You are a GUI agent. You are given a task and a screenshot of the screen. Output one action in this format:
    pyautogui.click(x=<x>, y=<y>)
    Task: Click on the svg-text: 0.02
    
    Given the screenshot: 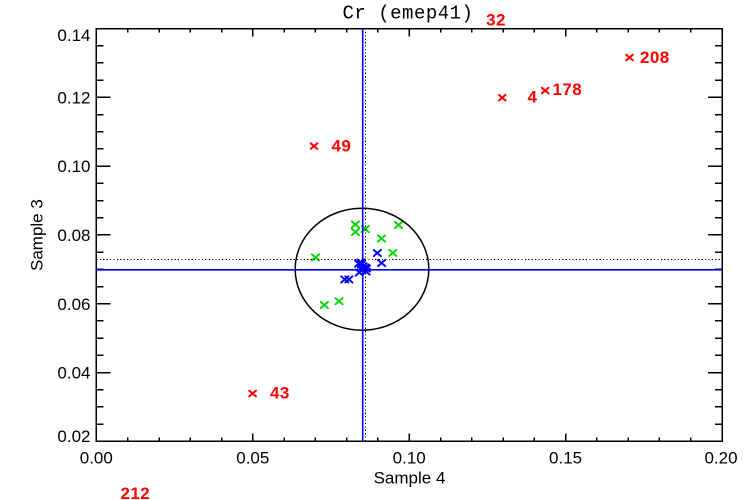 What is the action you would take?
    pyautogui.click(x=73, y=436)
    